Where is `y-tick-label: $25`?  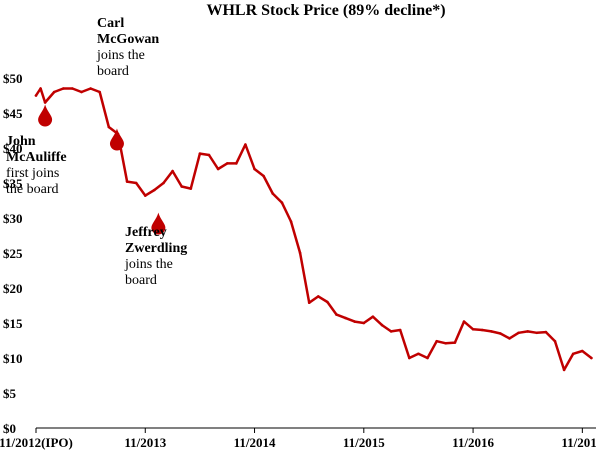 y-tick-label: $25 is located at coordinates (13, 253).